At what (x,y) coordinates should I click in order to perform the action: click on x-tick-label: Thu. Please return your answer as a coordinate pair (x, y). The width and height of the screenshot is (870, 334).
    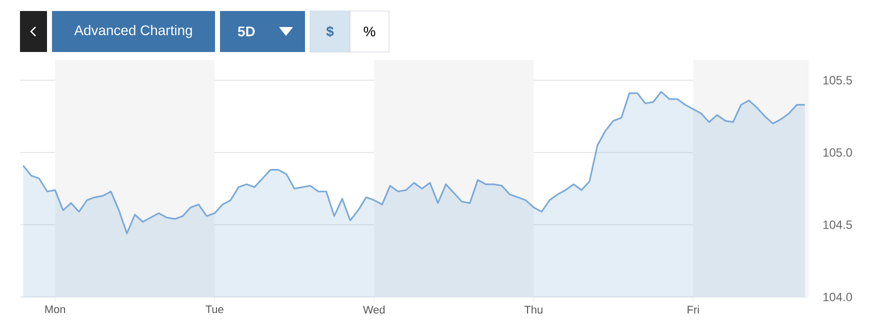
    Looking at the image, I should click on (533, 310).